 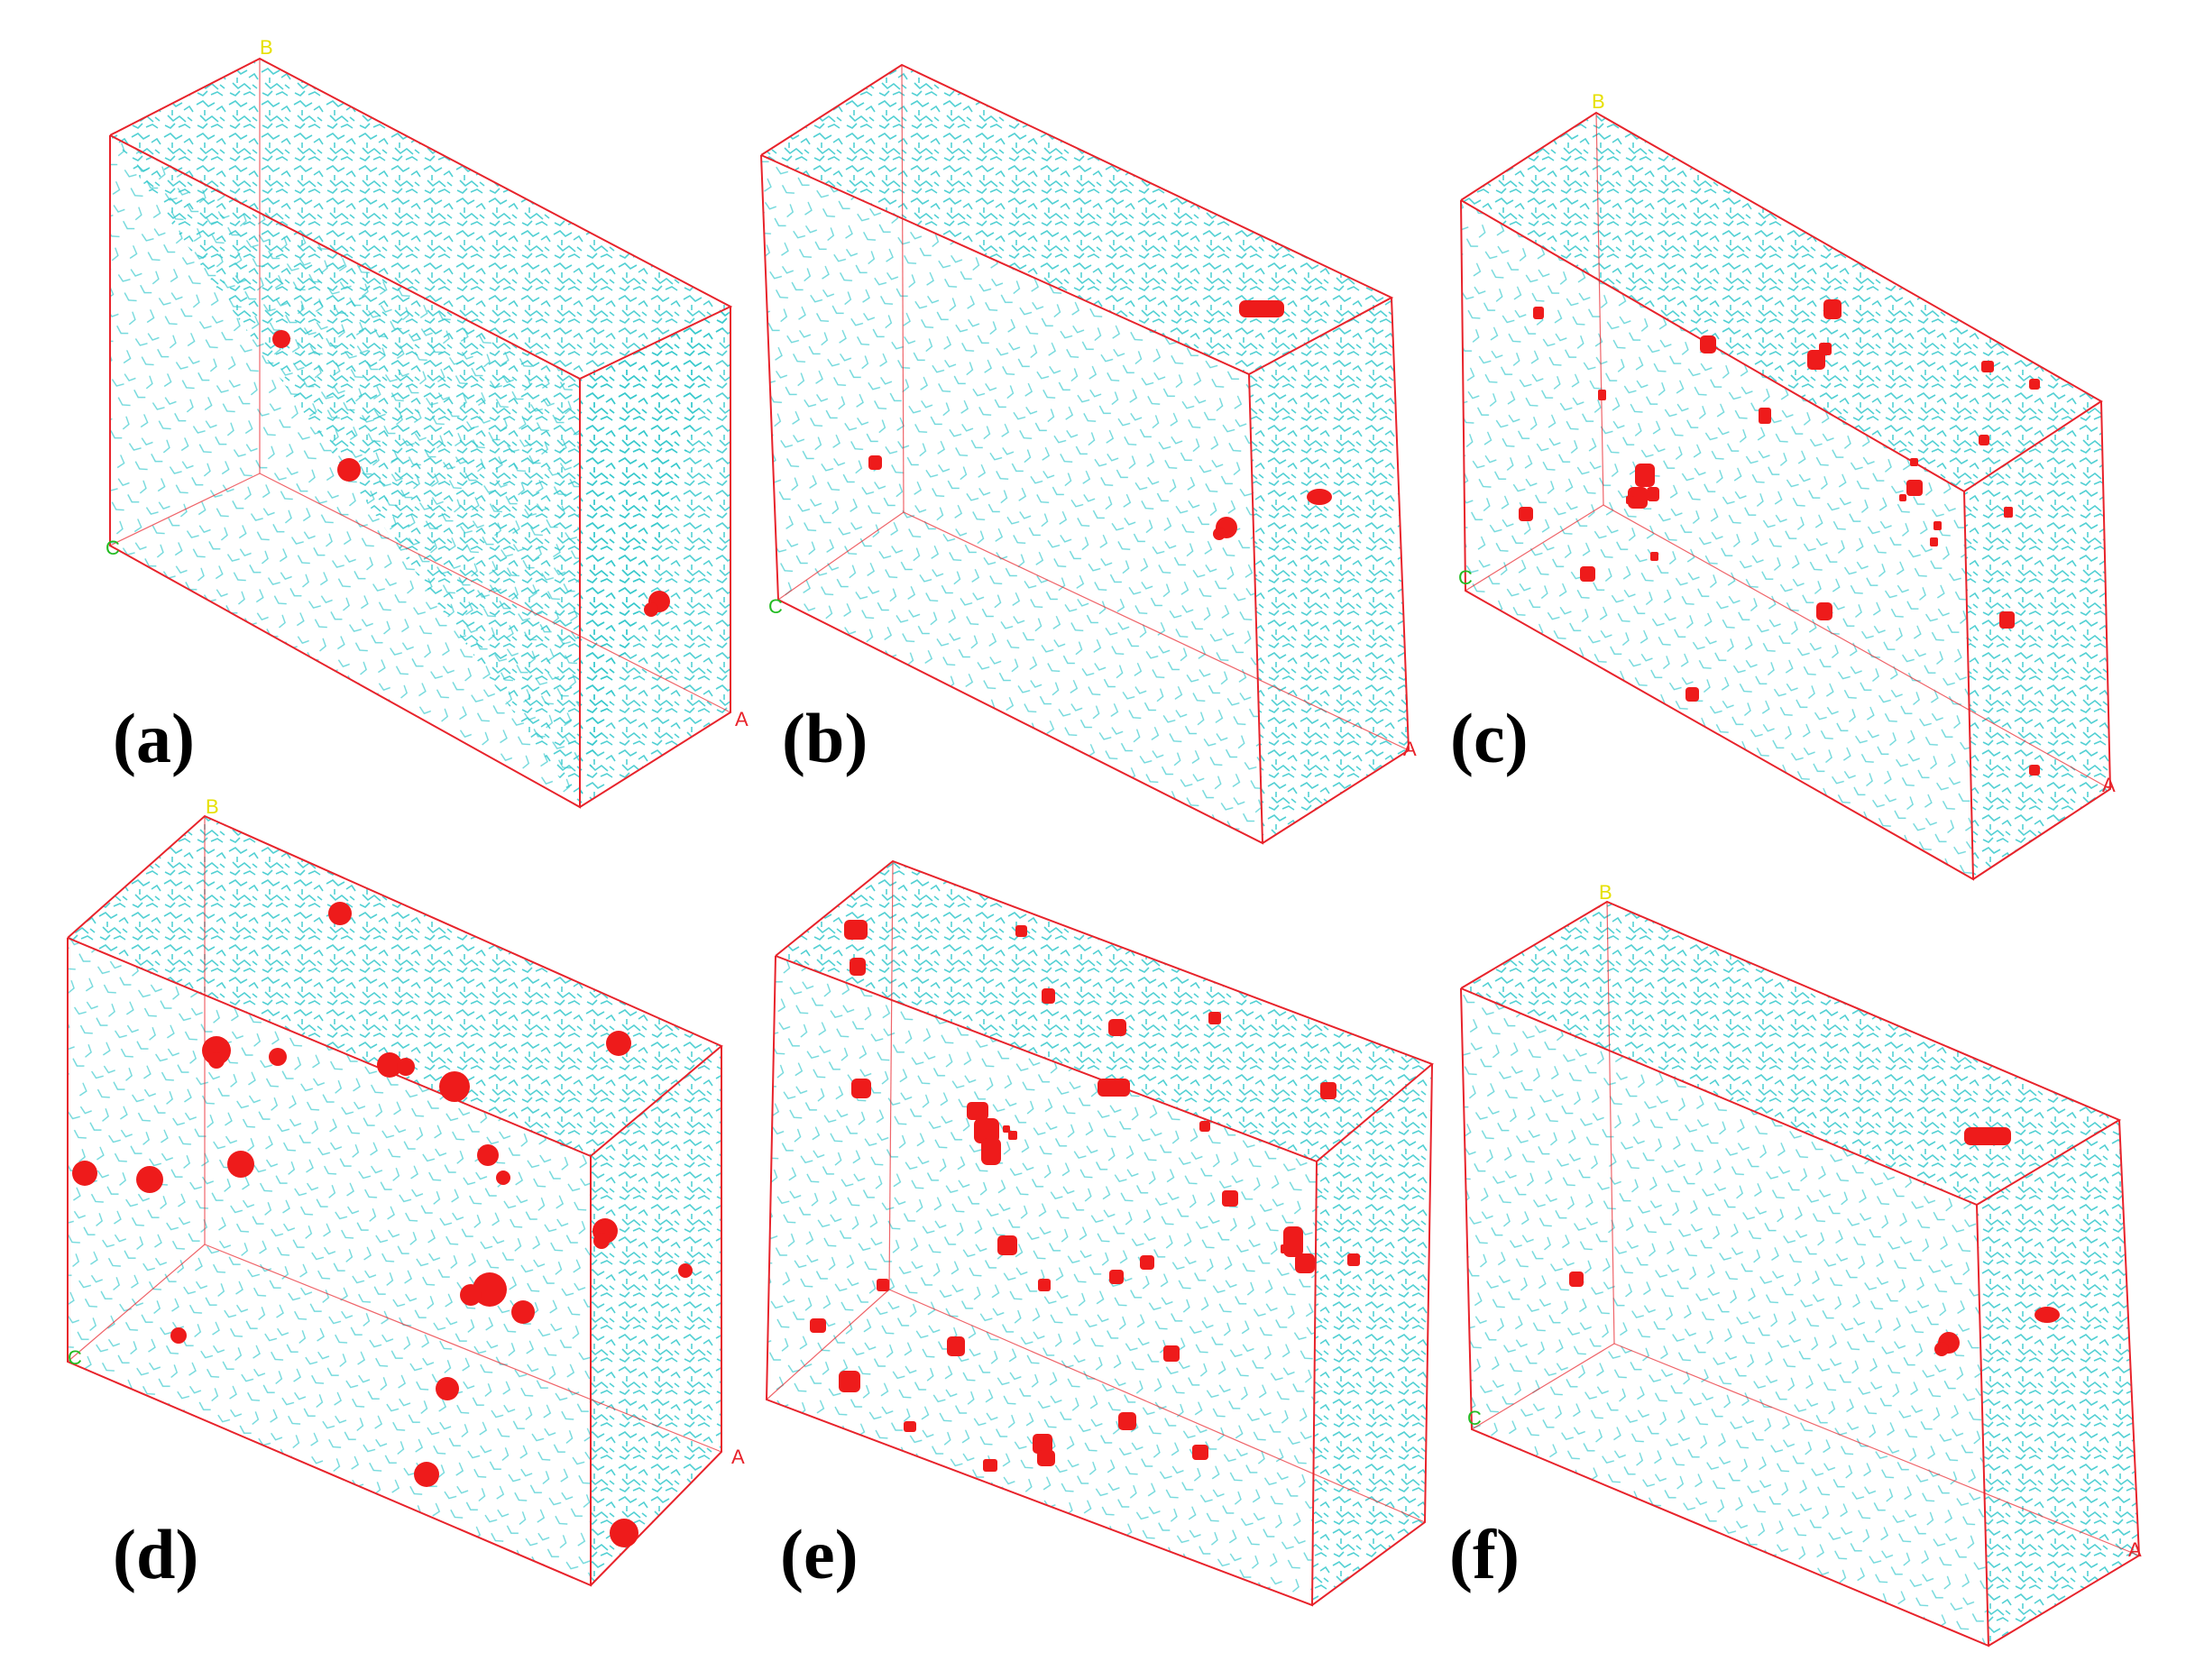 I want to click on panel-label: (f), so click(x=1484, y=1554).